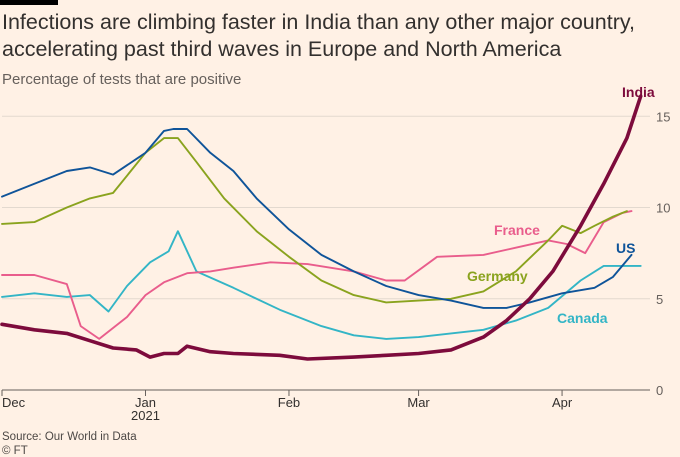 The height and width of the screenshot is (457, 680). What do you see at coordinates (625, 248) in the screenshot?
I see `series-label-us: US` at bounding box center [625, 248].